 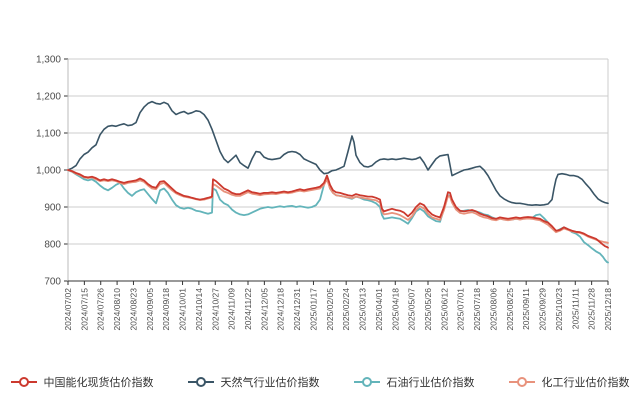 I want to click on x-axis-label: 2024/10/27, so click(x=215, y=309).